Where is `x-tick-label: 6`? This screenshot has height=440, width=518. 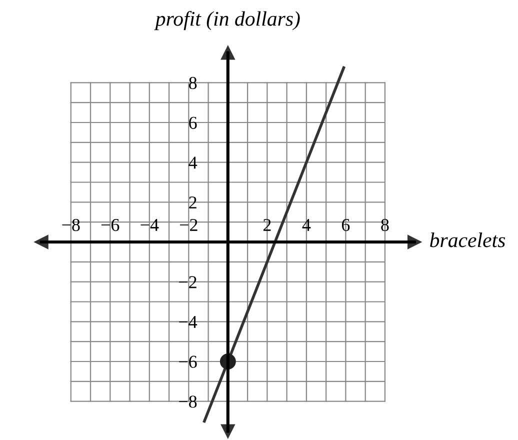 x-tick-label: 6 is located at coordinates (346, 225).